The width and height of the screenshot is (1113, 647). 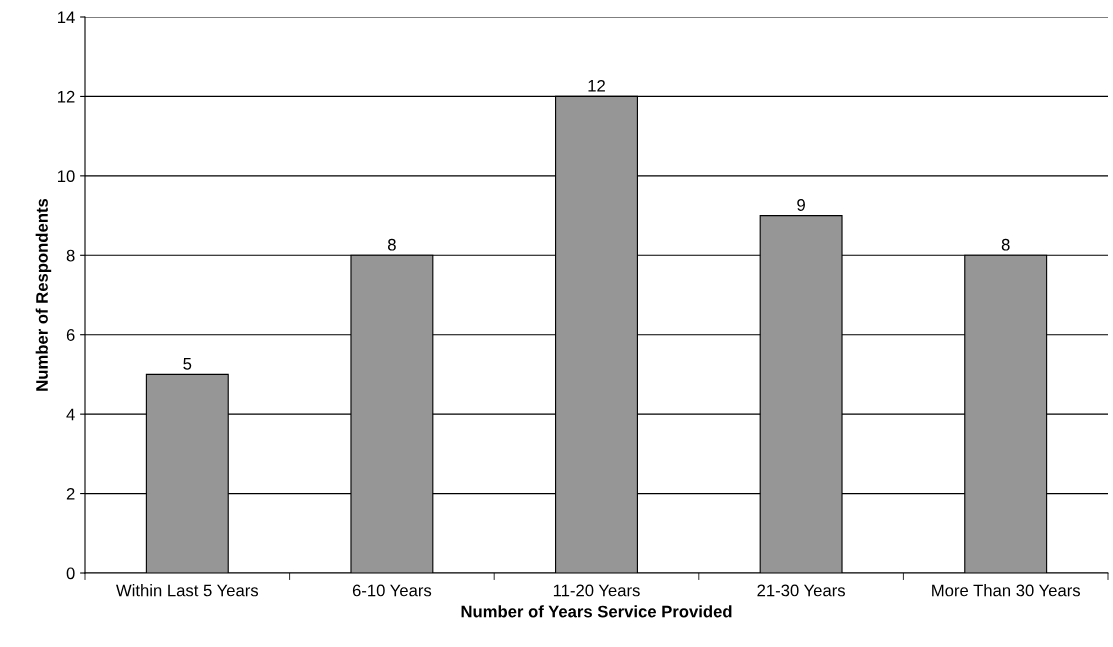 I want to click on y-tick-label: 6, so click(x=70, y=335).